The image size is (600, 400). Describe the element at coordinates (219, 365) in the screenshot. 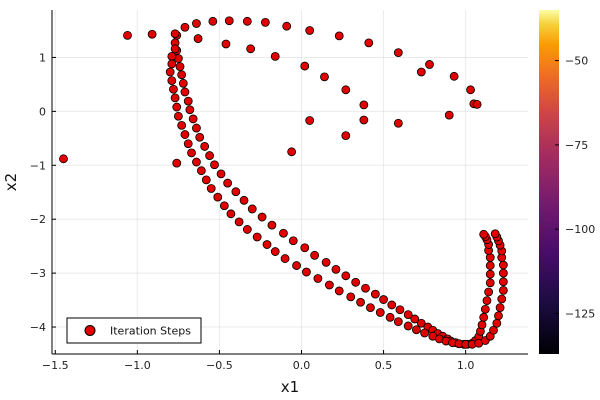

I see `x-tick-label: −0.5` at that location.